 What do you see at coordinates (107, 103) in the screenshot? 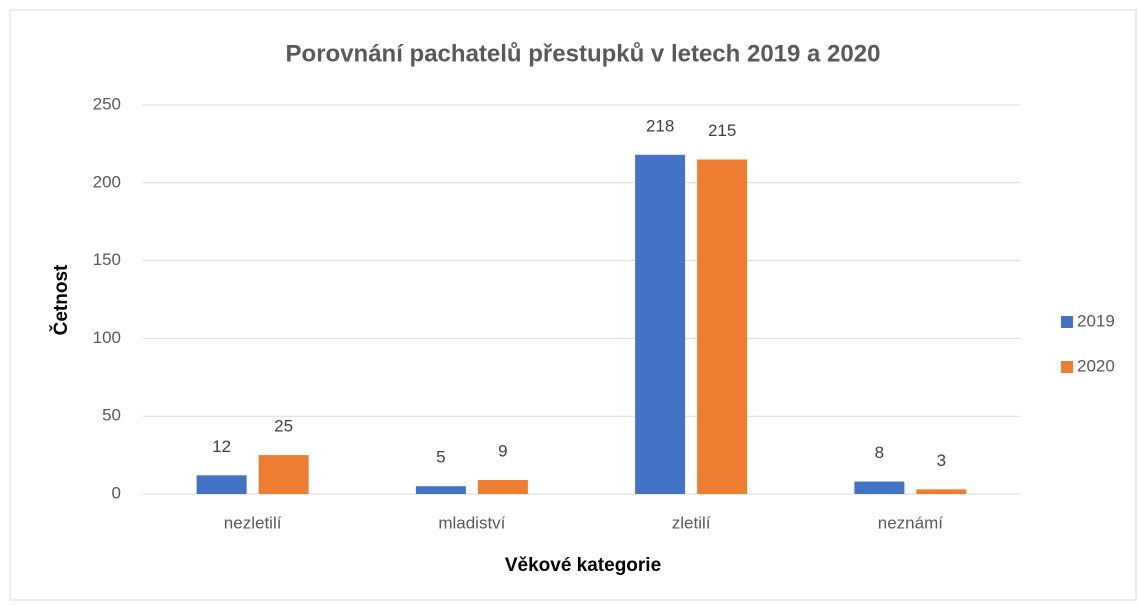
I see `y-tick-label: 250` at bounding box center [107, 103].